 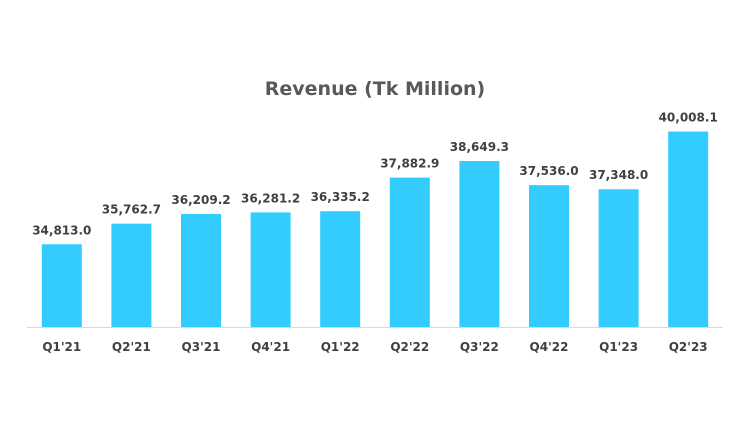 What do you see at coordinates (270, 347) in the screenshot?
I see `x-tick-label-3: Q4'21` at bounding box center [270, 347].